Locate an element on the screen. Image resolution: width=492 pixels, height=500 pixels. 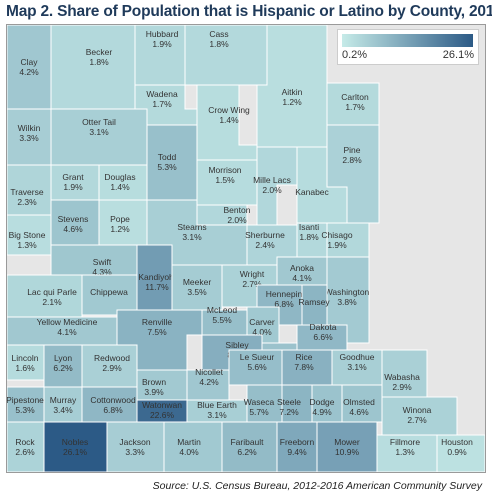
county-name-kanabec: Kanabec is located at coordinates (312, 192).